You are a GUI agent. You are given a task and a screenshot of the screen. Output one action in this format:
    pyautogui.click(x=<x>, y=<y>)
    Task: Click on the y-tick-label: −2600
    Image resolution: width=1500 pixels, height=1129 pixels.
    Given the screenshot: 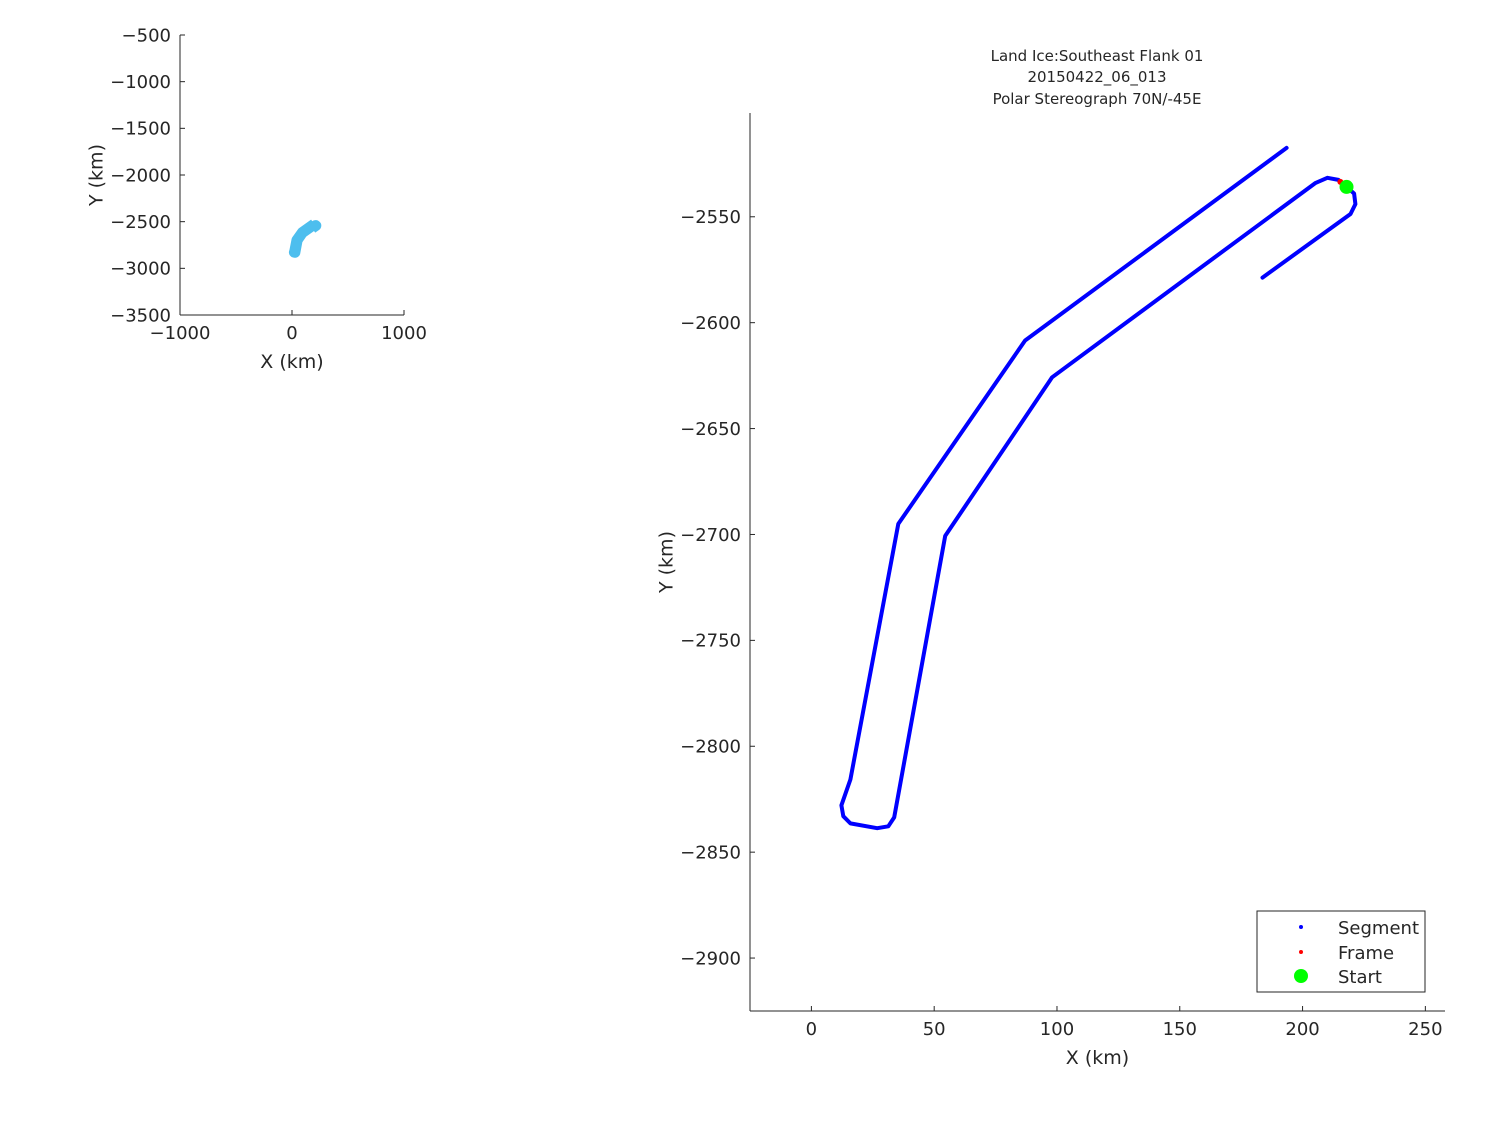 What is the action you would take?
    pyautogui.click(x=710, y=323)
    